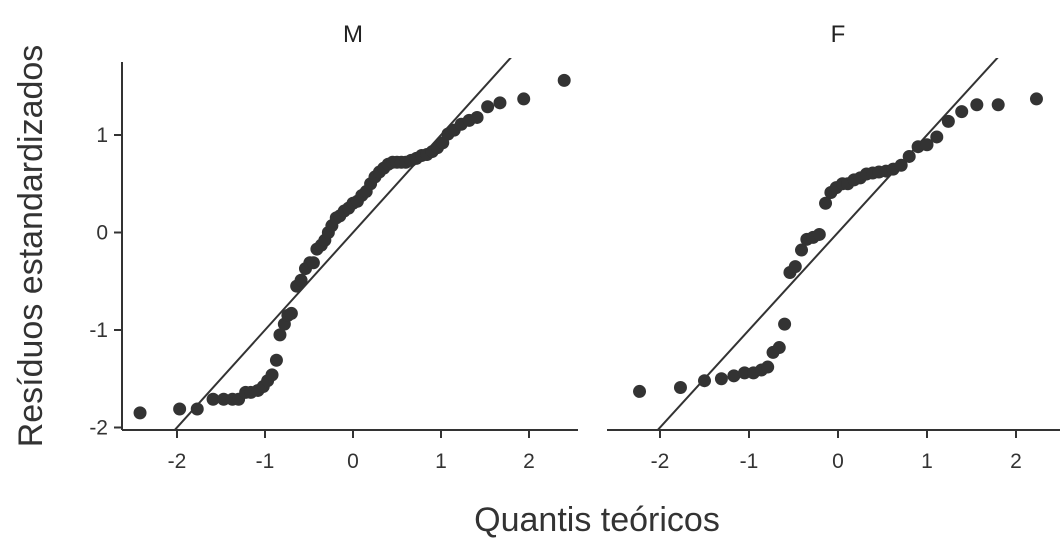 This screenshot has width=1064, height=541. I want to click on y-tick-label: -1, so click(98, 330).